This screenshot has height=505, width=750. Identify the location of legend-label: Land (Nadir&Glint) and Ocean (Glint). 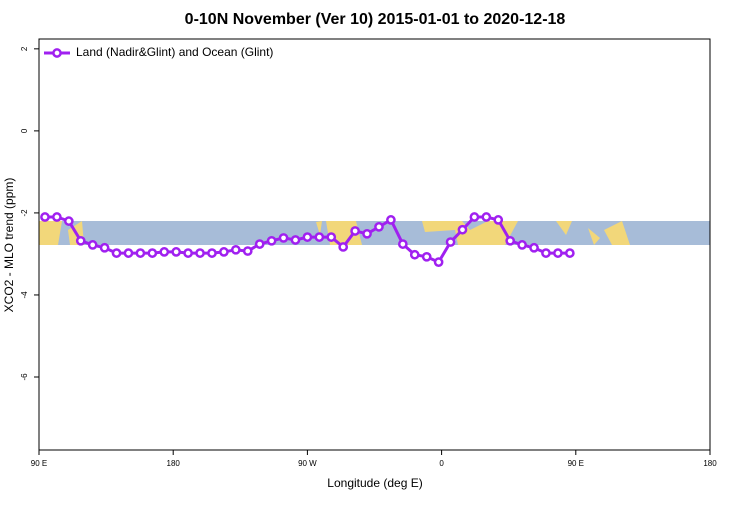
(174, 52).